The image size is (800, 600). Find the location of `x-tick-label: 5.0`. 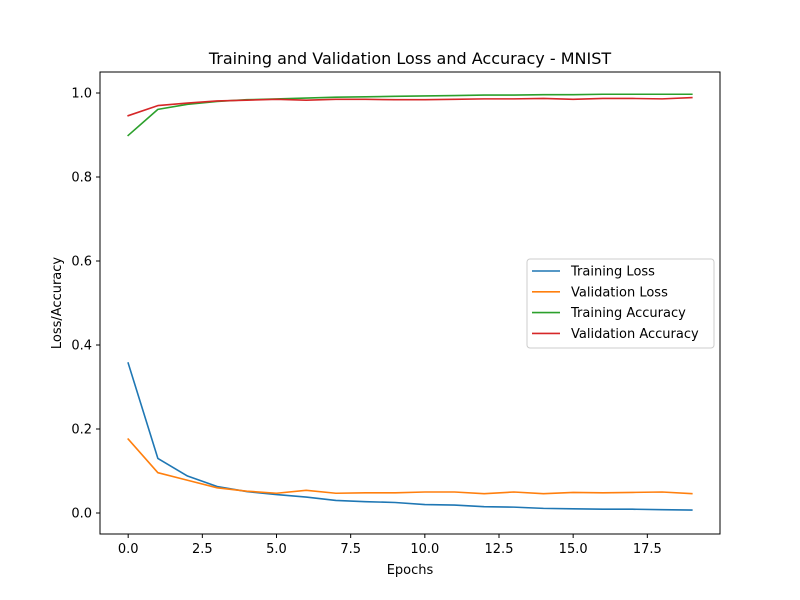

x-tick-label: 5.0 is located at coordinates (276, 549).